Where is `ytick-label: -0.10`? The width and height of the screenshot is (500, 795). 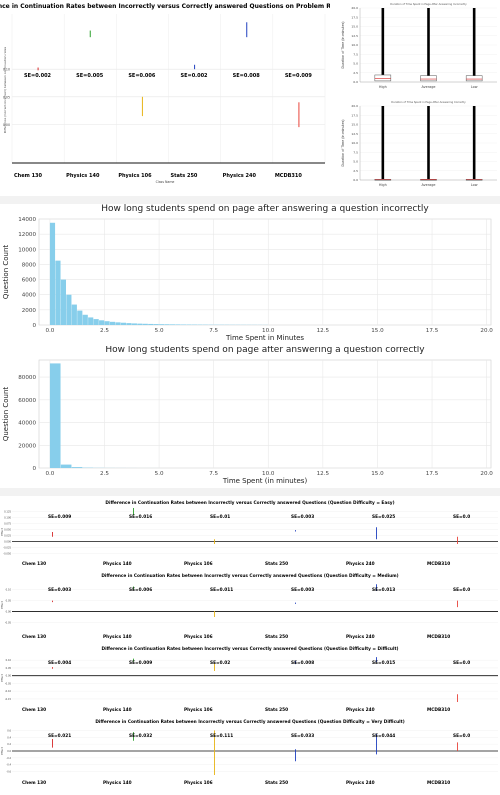
ytick-label: -0.10 is located at coordinates (8, 691).